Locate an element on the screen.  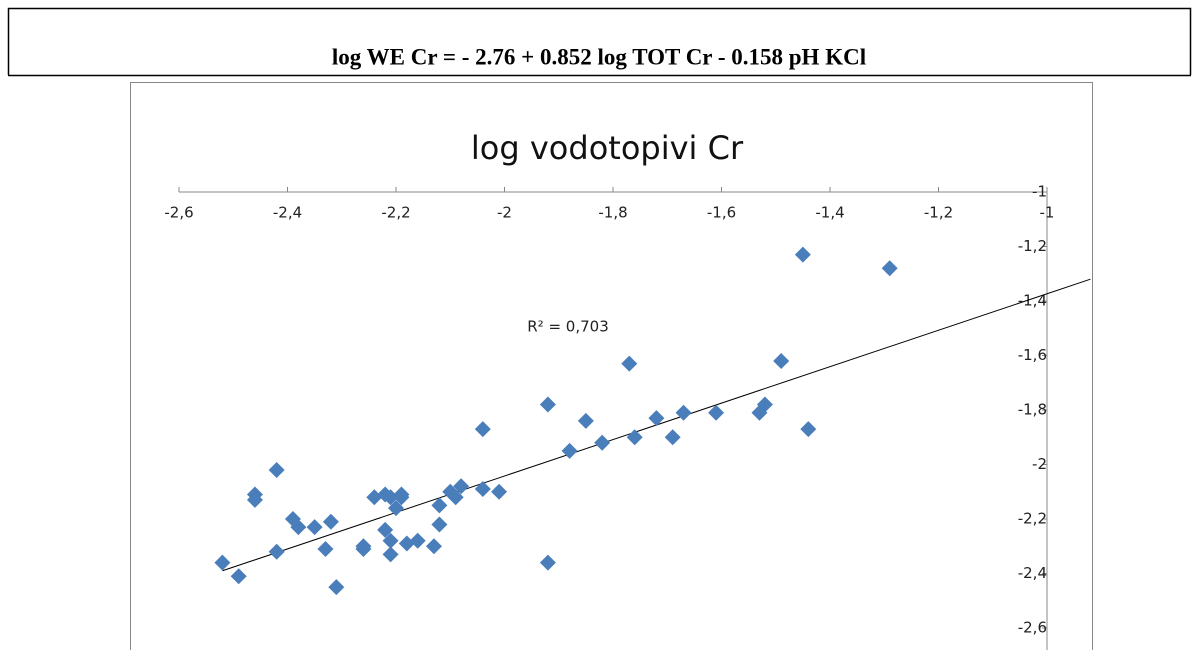
y-tick-label: -2,6 is located at coordinates (1032, 628).